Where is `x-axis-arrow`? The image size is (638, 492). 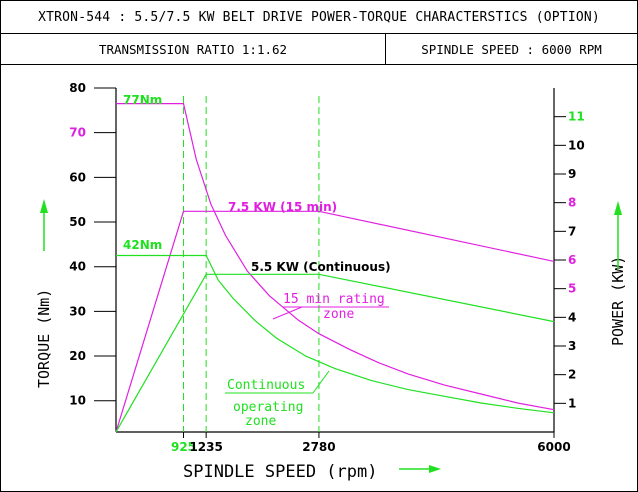 x-axis-arrow is located at coordinates (420, 469).